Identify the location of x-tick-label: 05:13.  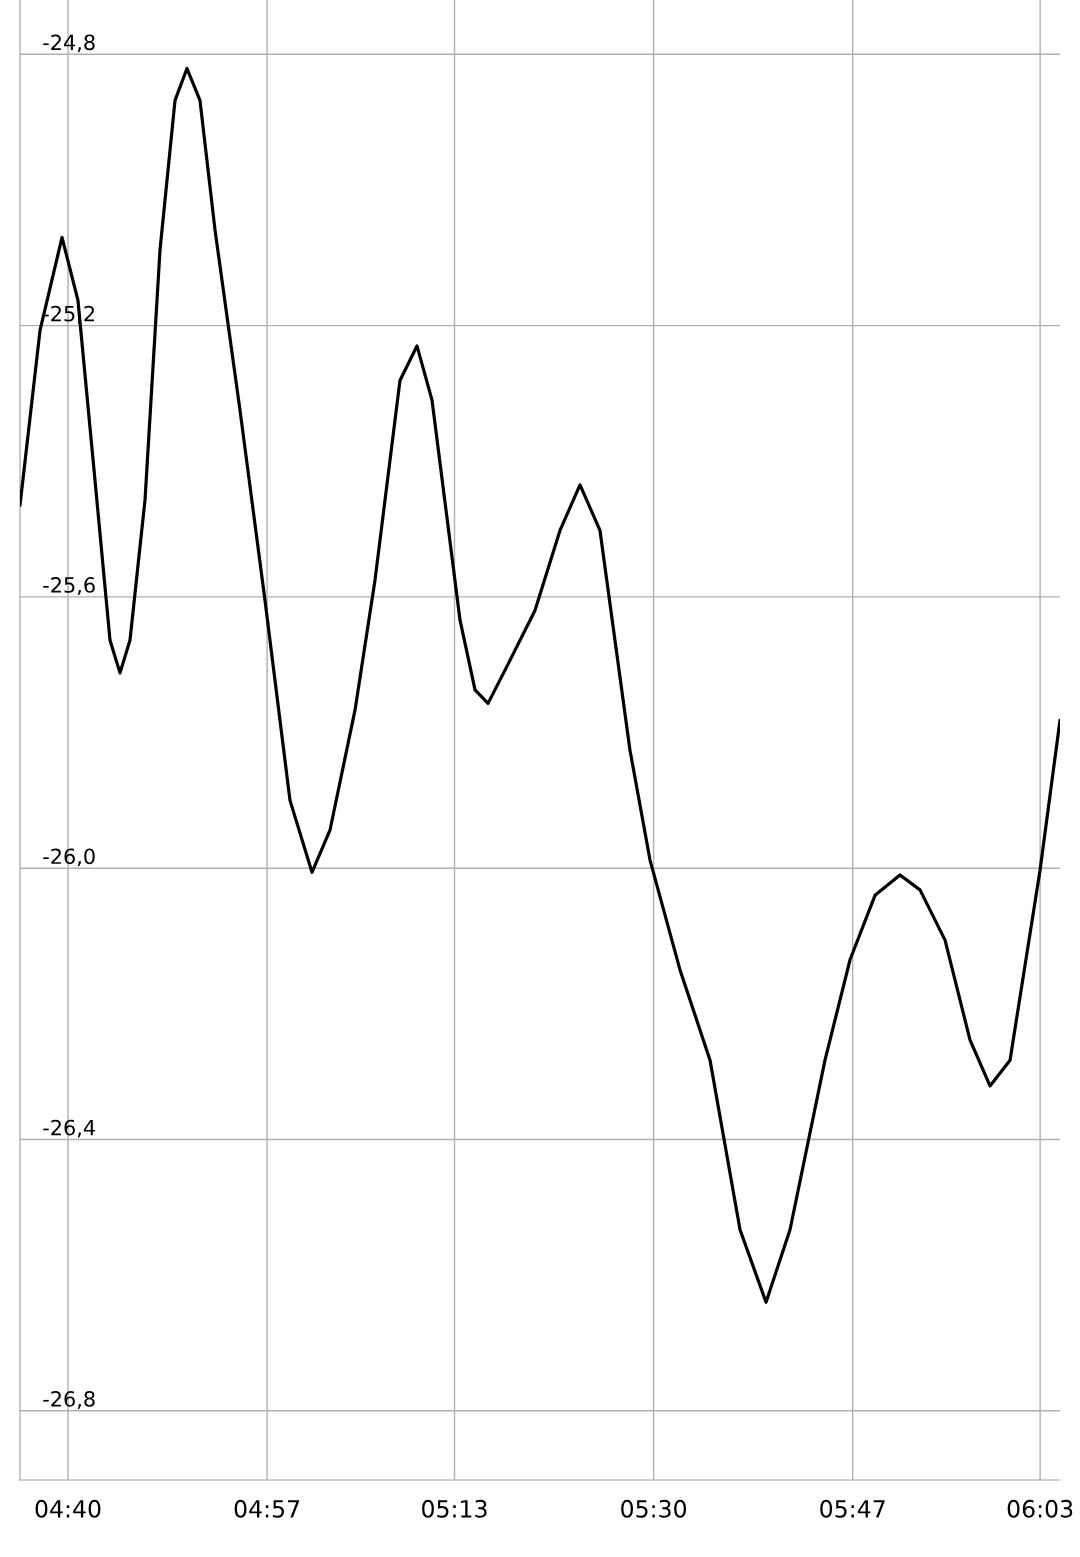
(454, 1508).